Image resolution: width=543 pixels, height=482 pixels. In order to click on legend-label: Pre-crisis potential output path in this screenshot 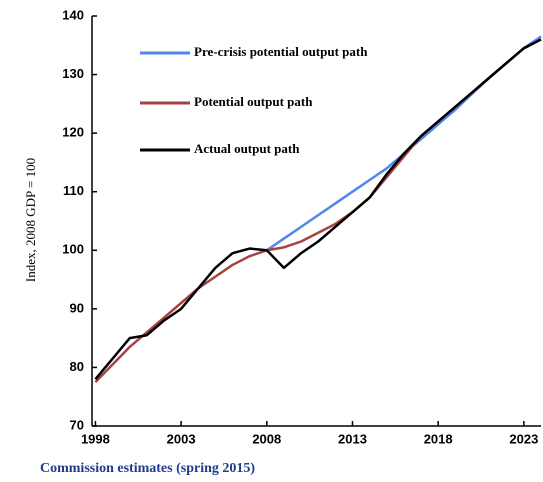, I will do `click(281, 51)`.